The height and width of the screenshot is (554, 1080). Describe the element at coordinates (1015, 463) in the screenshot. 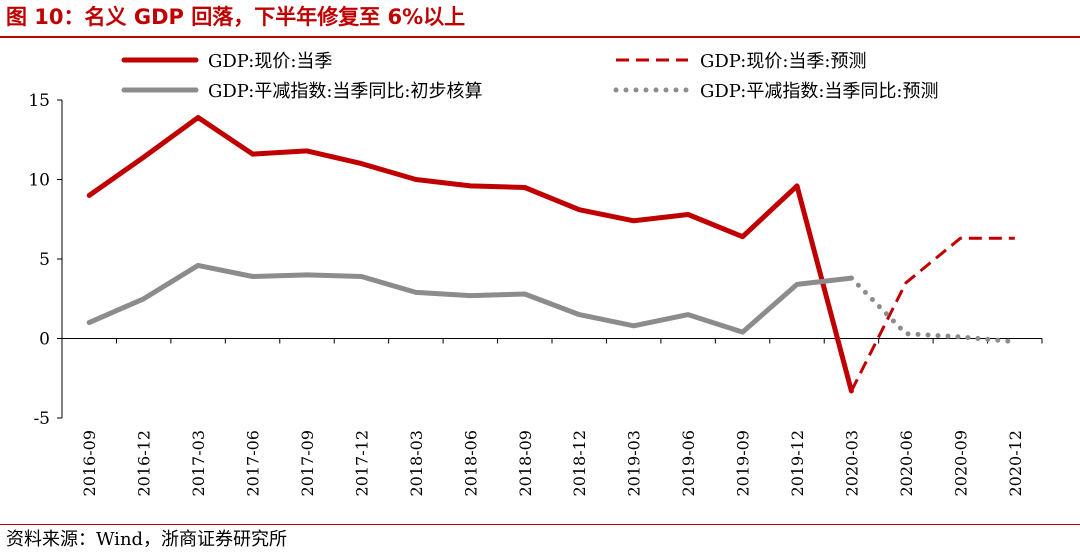

I see `x-tick-label: 2020-12` at that location.